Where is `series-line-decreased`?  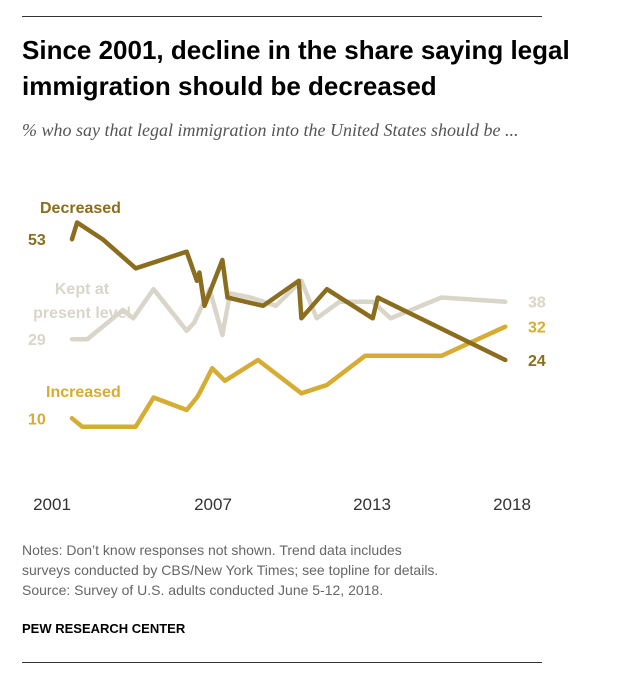
series-line-decreased is located at coordinates (288, 291).